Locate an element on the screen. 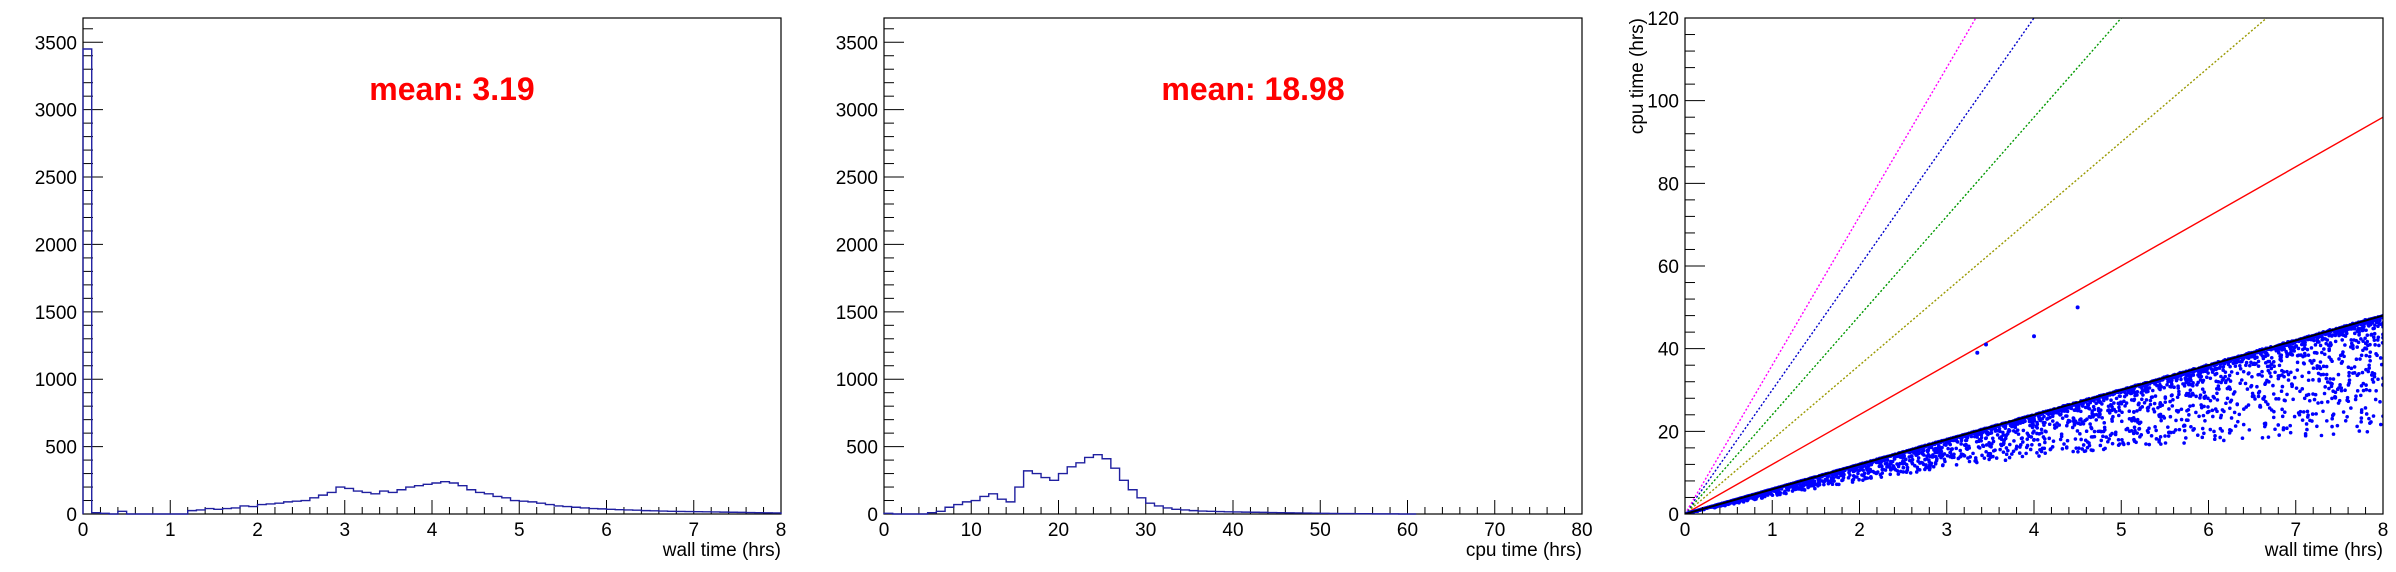 The image size is (2396, 572). x-tick-label: 60 is located at coordinates (1407, 530).